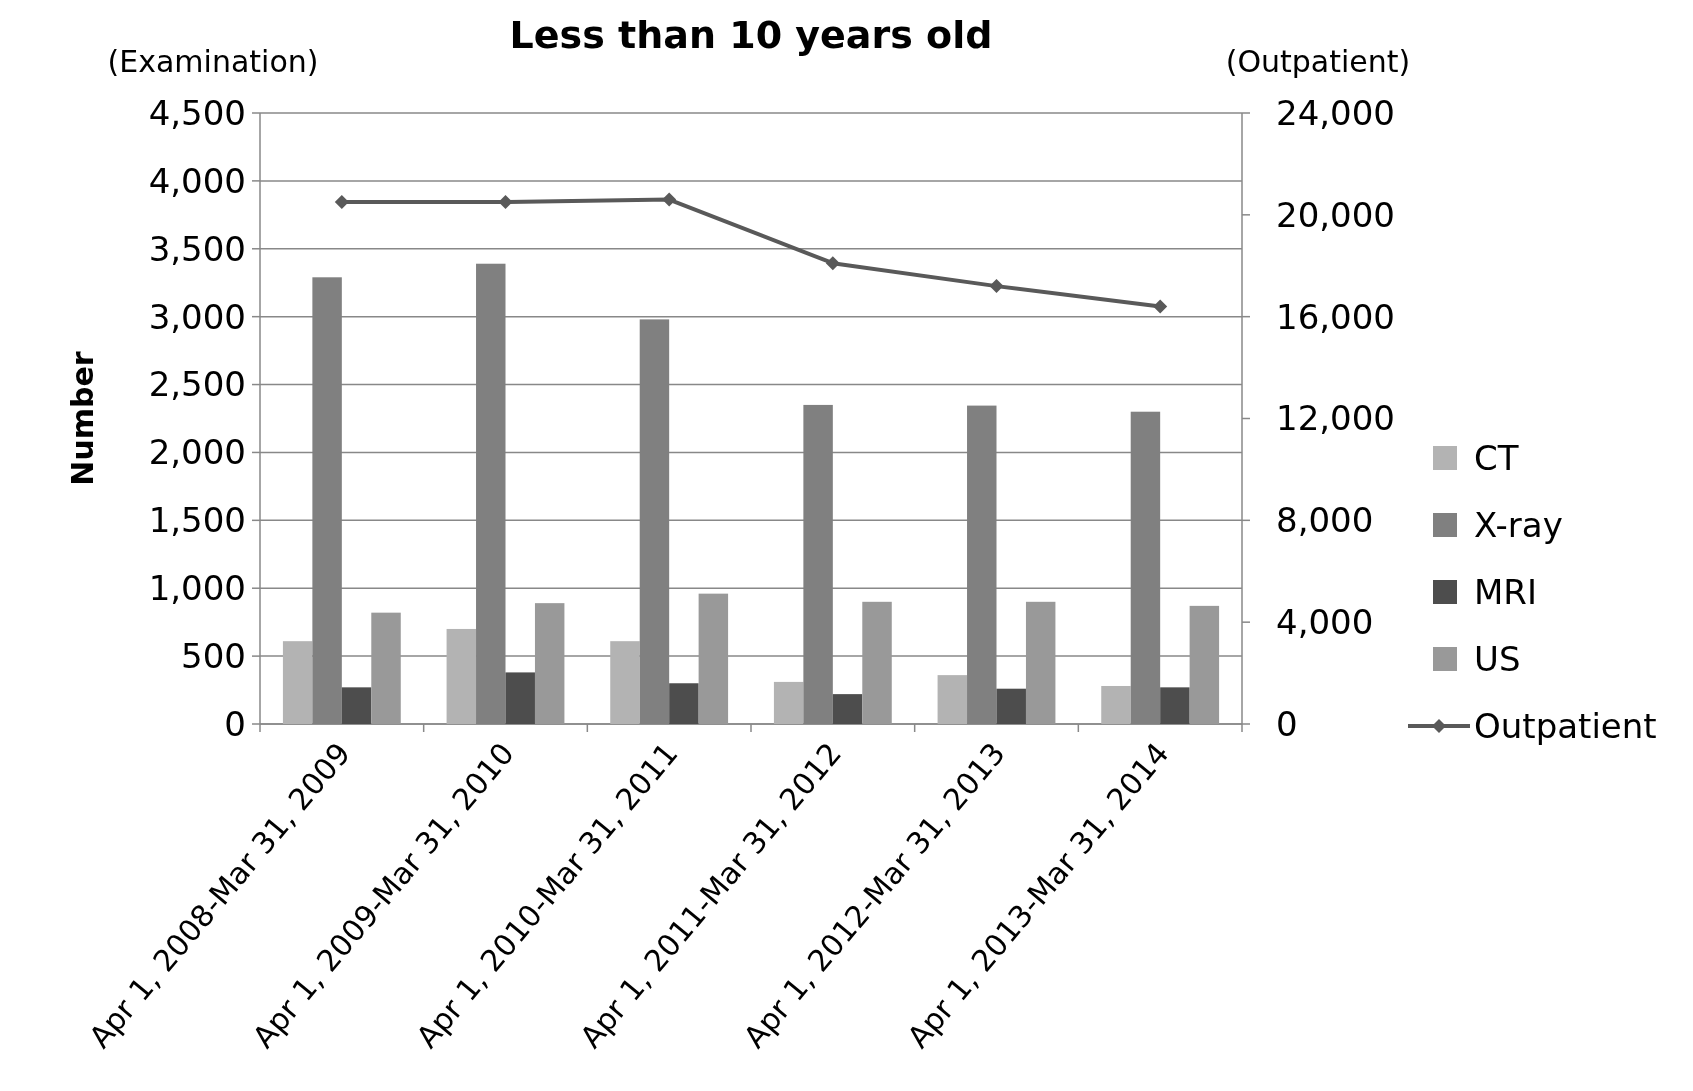 The width and height of the screenshot is (1693, 1091). Describe the element at coordinates (1496, 457) in the screenshot. I see `legend-label: CT` at that location.